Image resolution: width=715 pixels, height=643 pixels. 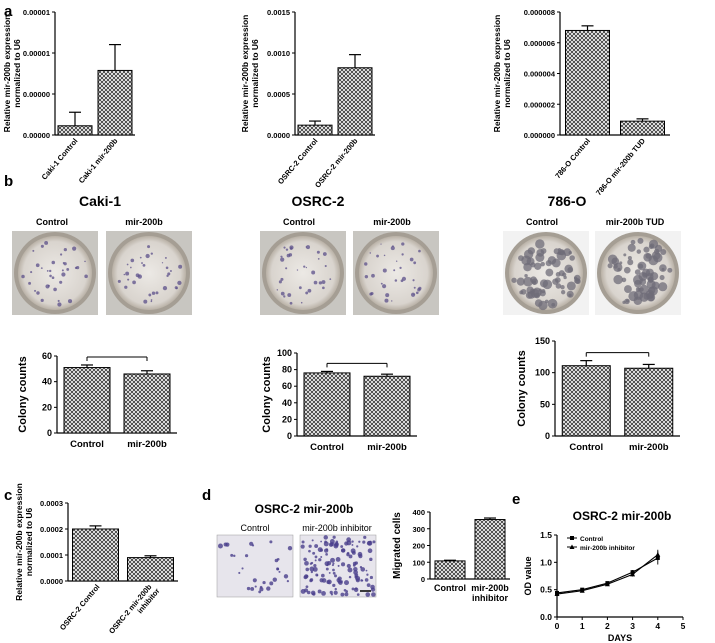 I want to click on panel-letter-a: a, so click(x=8, y=11).